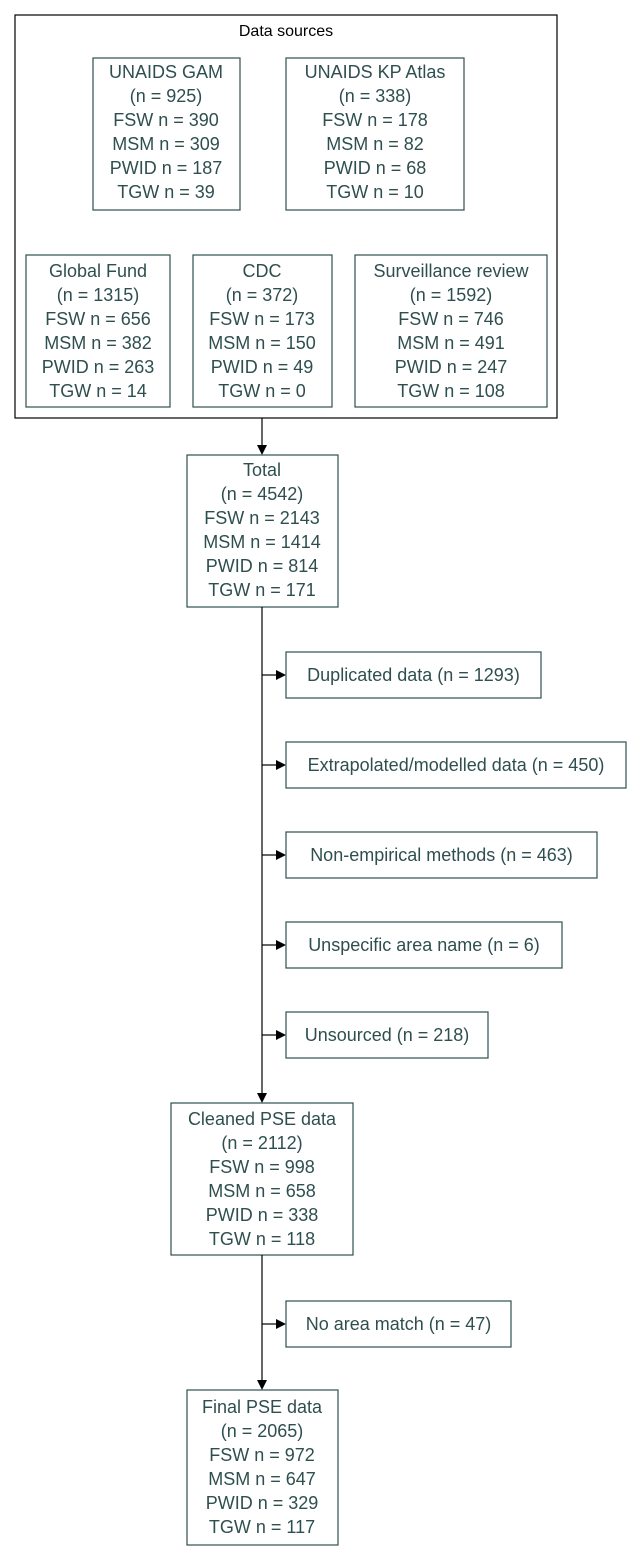 The image size is (640, 1551). I want to click on total-fsw: FSW n = 2143, so click(262, 518).